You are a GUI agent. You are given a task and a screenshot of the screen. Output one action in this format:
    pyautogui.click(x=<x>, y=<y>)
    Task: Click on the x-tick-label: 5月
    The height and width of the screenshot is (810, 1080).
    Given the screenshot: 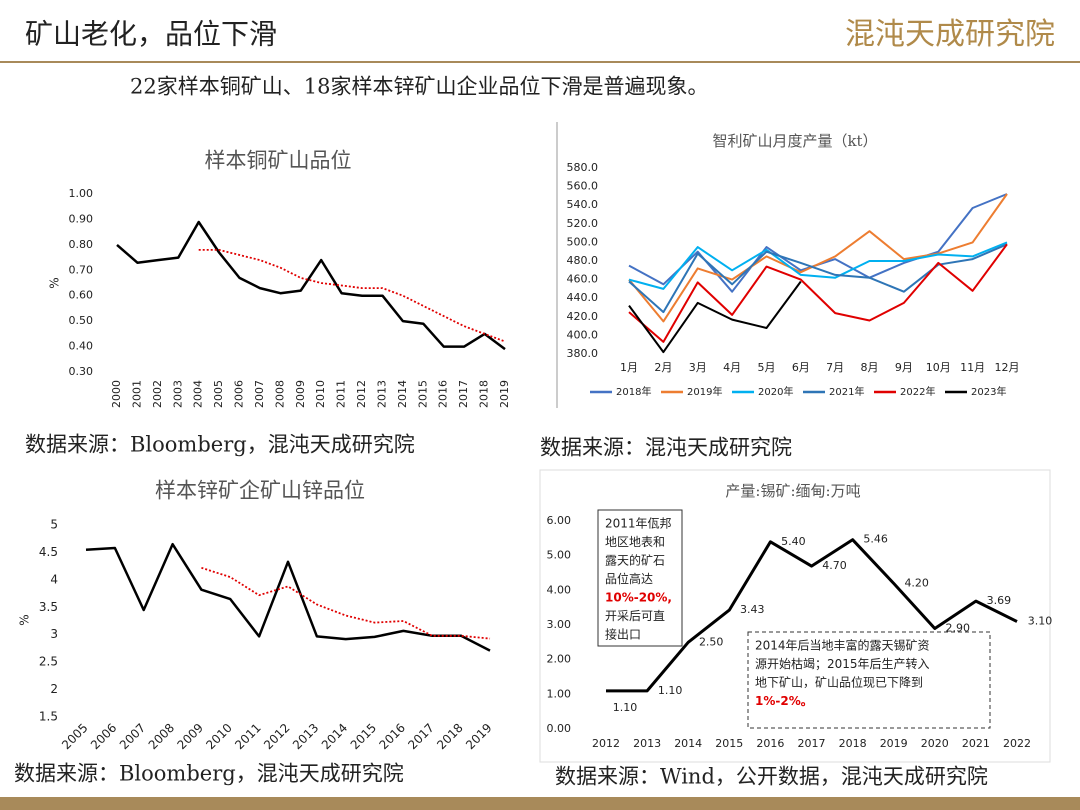 What is the action you would take?
    pyautogui.click(x=766, y=367)
    